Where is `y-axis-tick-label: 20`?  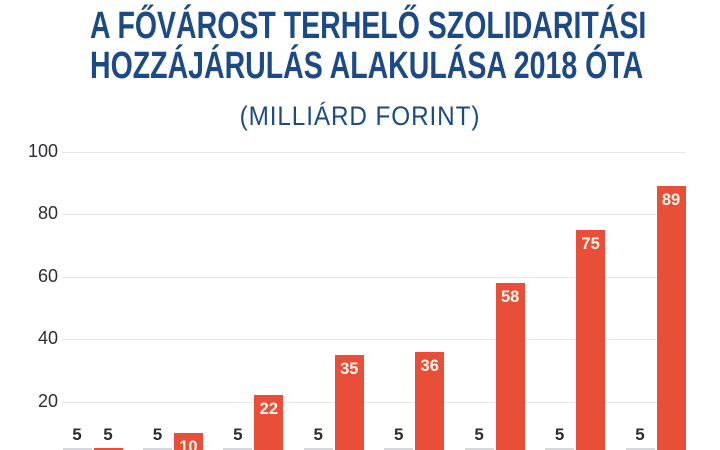 y-axis-tick-label: 20 is located at coordinates (47, 400).